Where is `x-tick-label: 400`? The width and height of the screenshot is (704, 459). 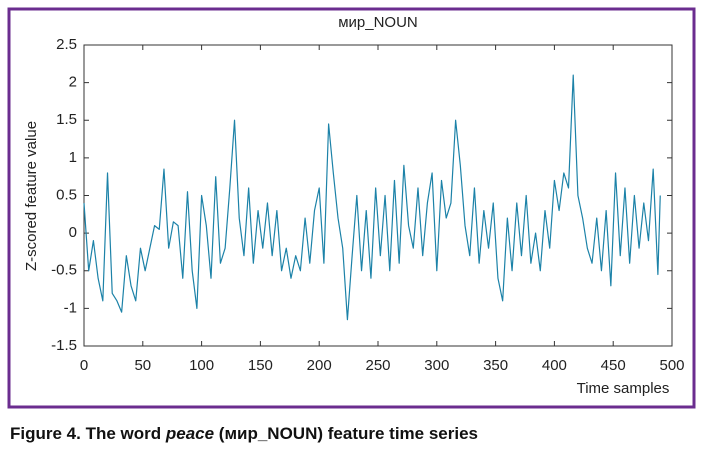
x-tick-label: 400 is located at coordinates (554, 365).